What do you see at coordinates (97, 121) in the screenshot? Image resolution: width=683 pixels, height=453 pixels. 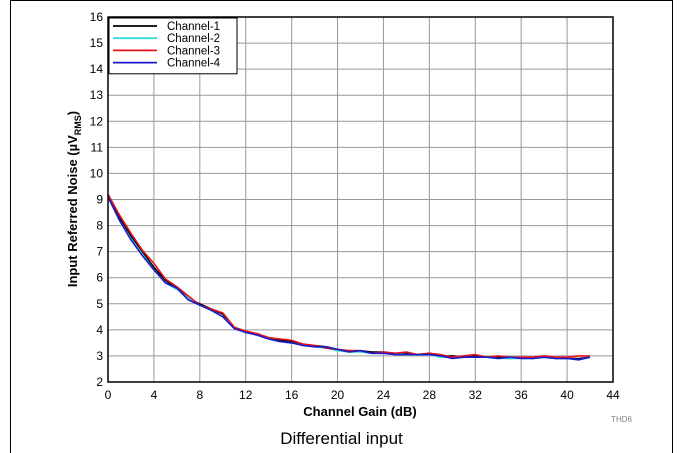 I see `y-tick-label: 12` at bounding box center [97, 121].